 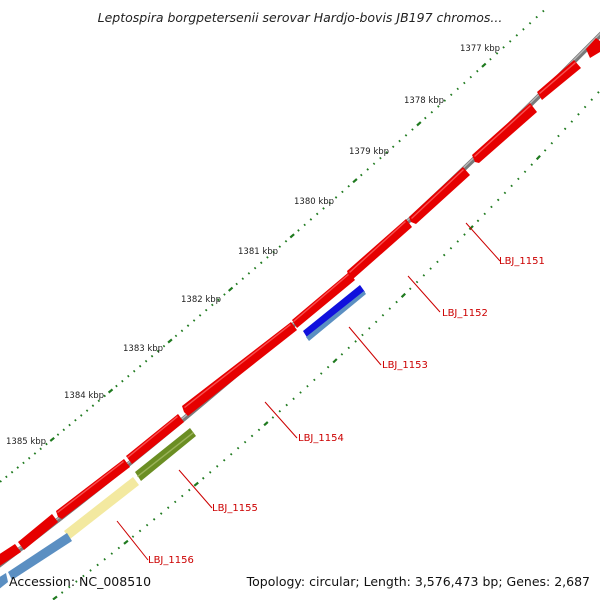 What do you see at coordinates (480, 49) in the screenshot?
I see `ruler-label-1377: 1377 kbp` at bounding box center [480, 49].